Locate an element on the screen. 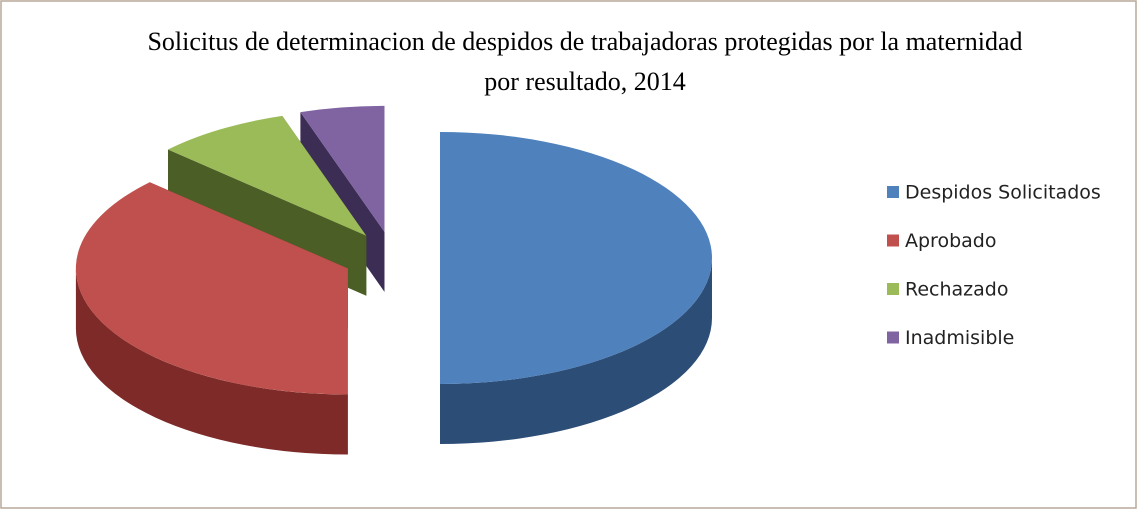 This screenshot has width=1137, height=509. legend-label: Inadmisible is located at coordinates (959, 338).